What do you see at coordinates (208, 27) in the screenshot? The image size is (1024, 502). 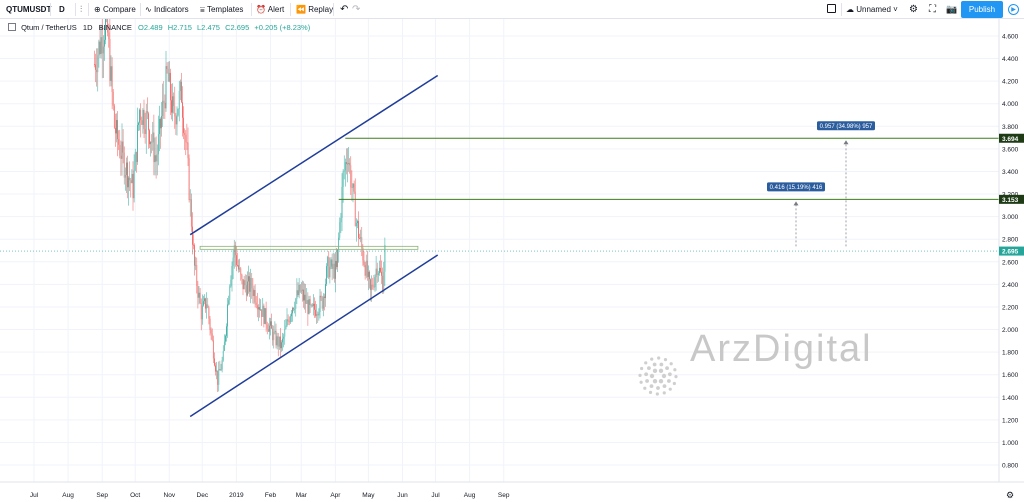 I see `legend-low: L2.475` at bounding box center [208, 27].